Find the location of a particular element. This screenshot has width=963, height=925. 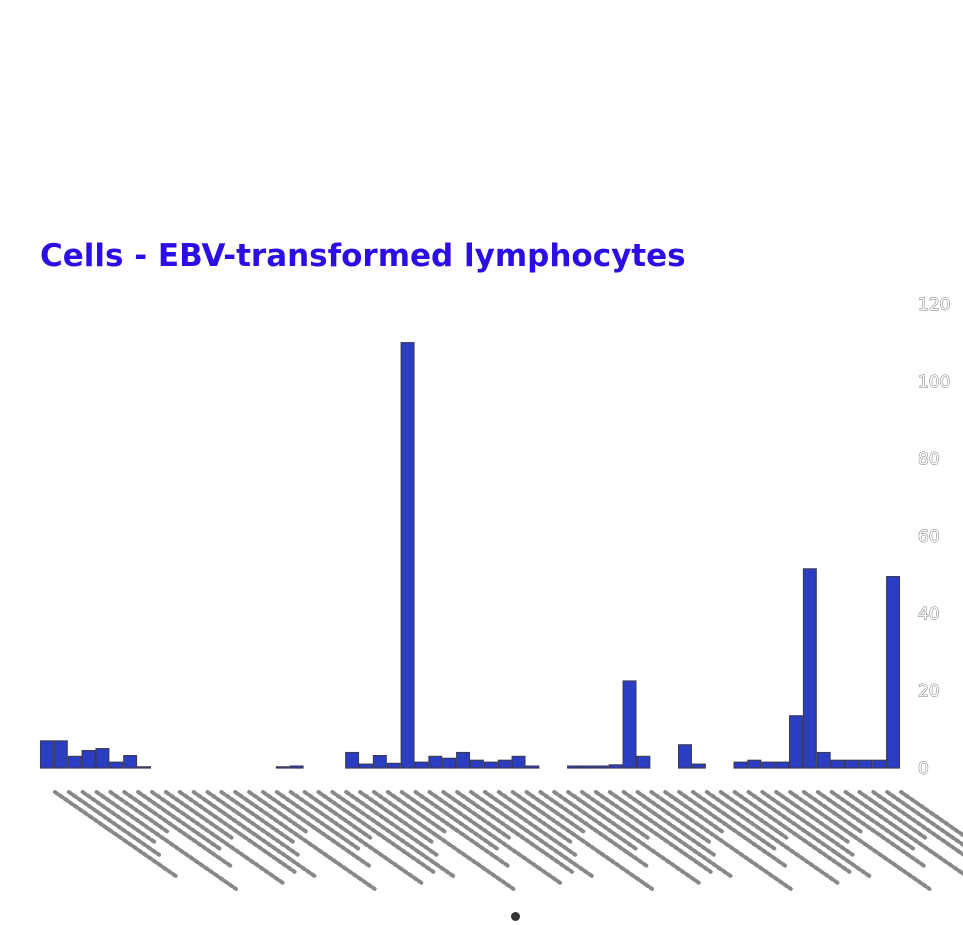

y-tick-label: 100 is located at coordinates (934, 382).